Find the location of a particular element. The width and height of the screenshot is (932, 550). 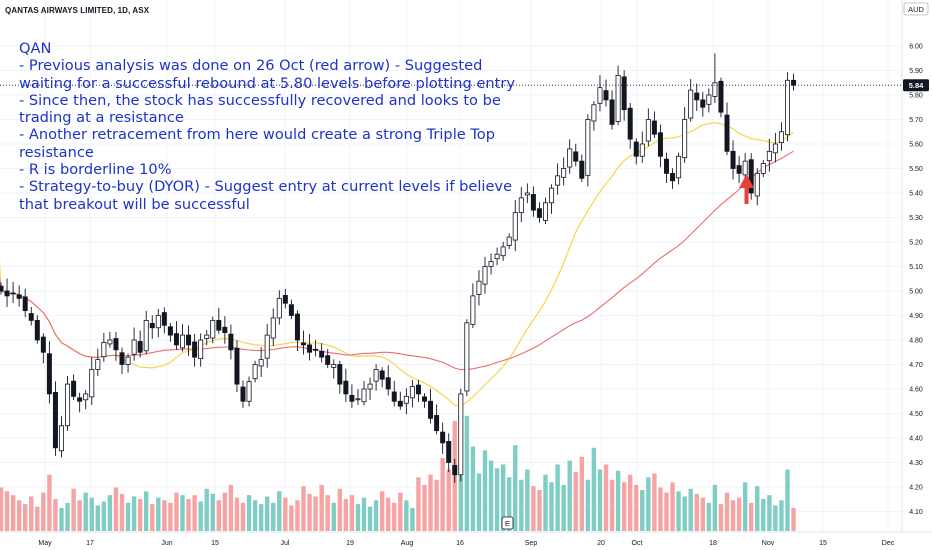

price-axis-panel is located at coordinates (917, 275).